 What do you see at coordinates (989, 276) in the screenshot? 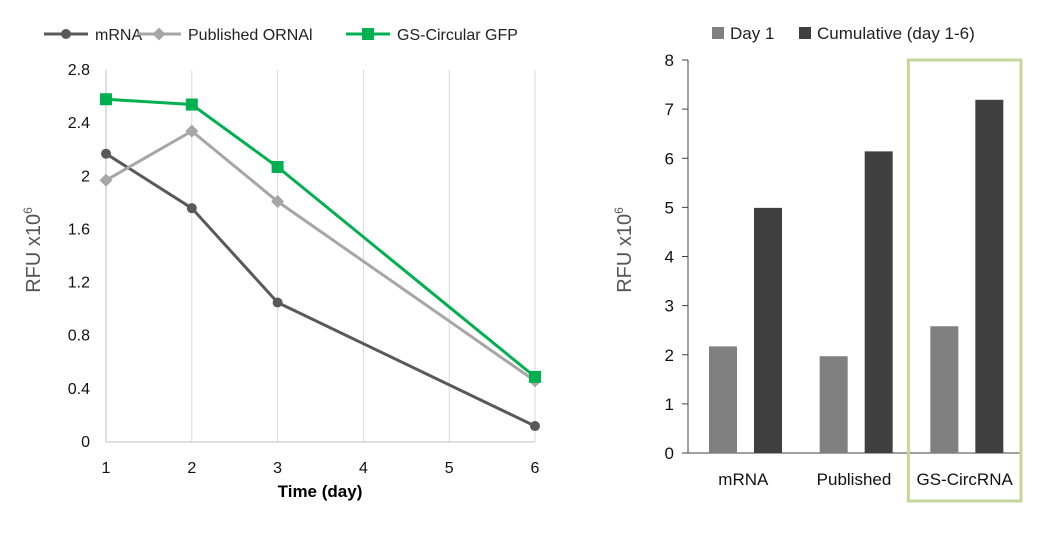
I see `bar-cumulative-day-1-6-gs-circrna` at bounding box center [989, 276].